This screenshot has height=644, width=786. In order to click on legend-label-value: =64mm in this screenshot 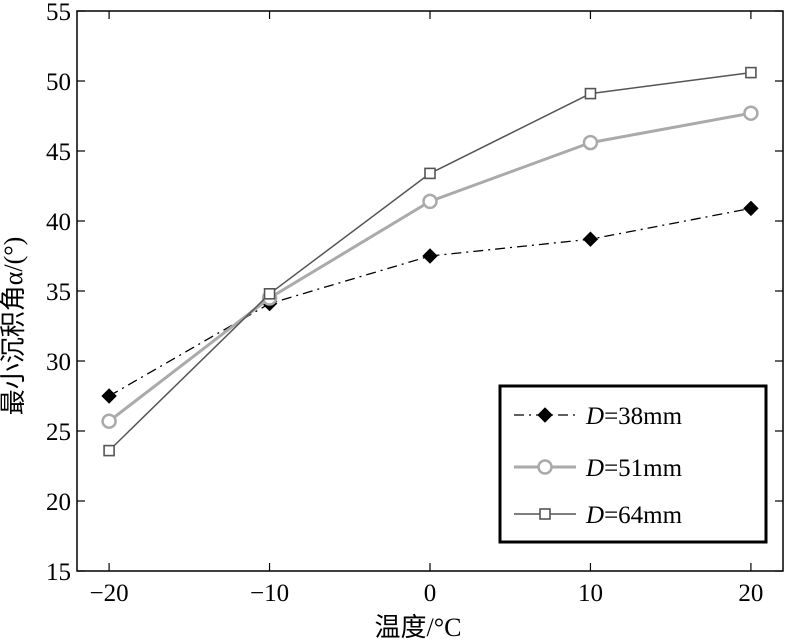, I will do `click(643, 515)`.